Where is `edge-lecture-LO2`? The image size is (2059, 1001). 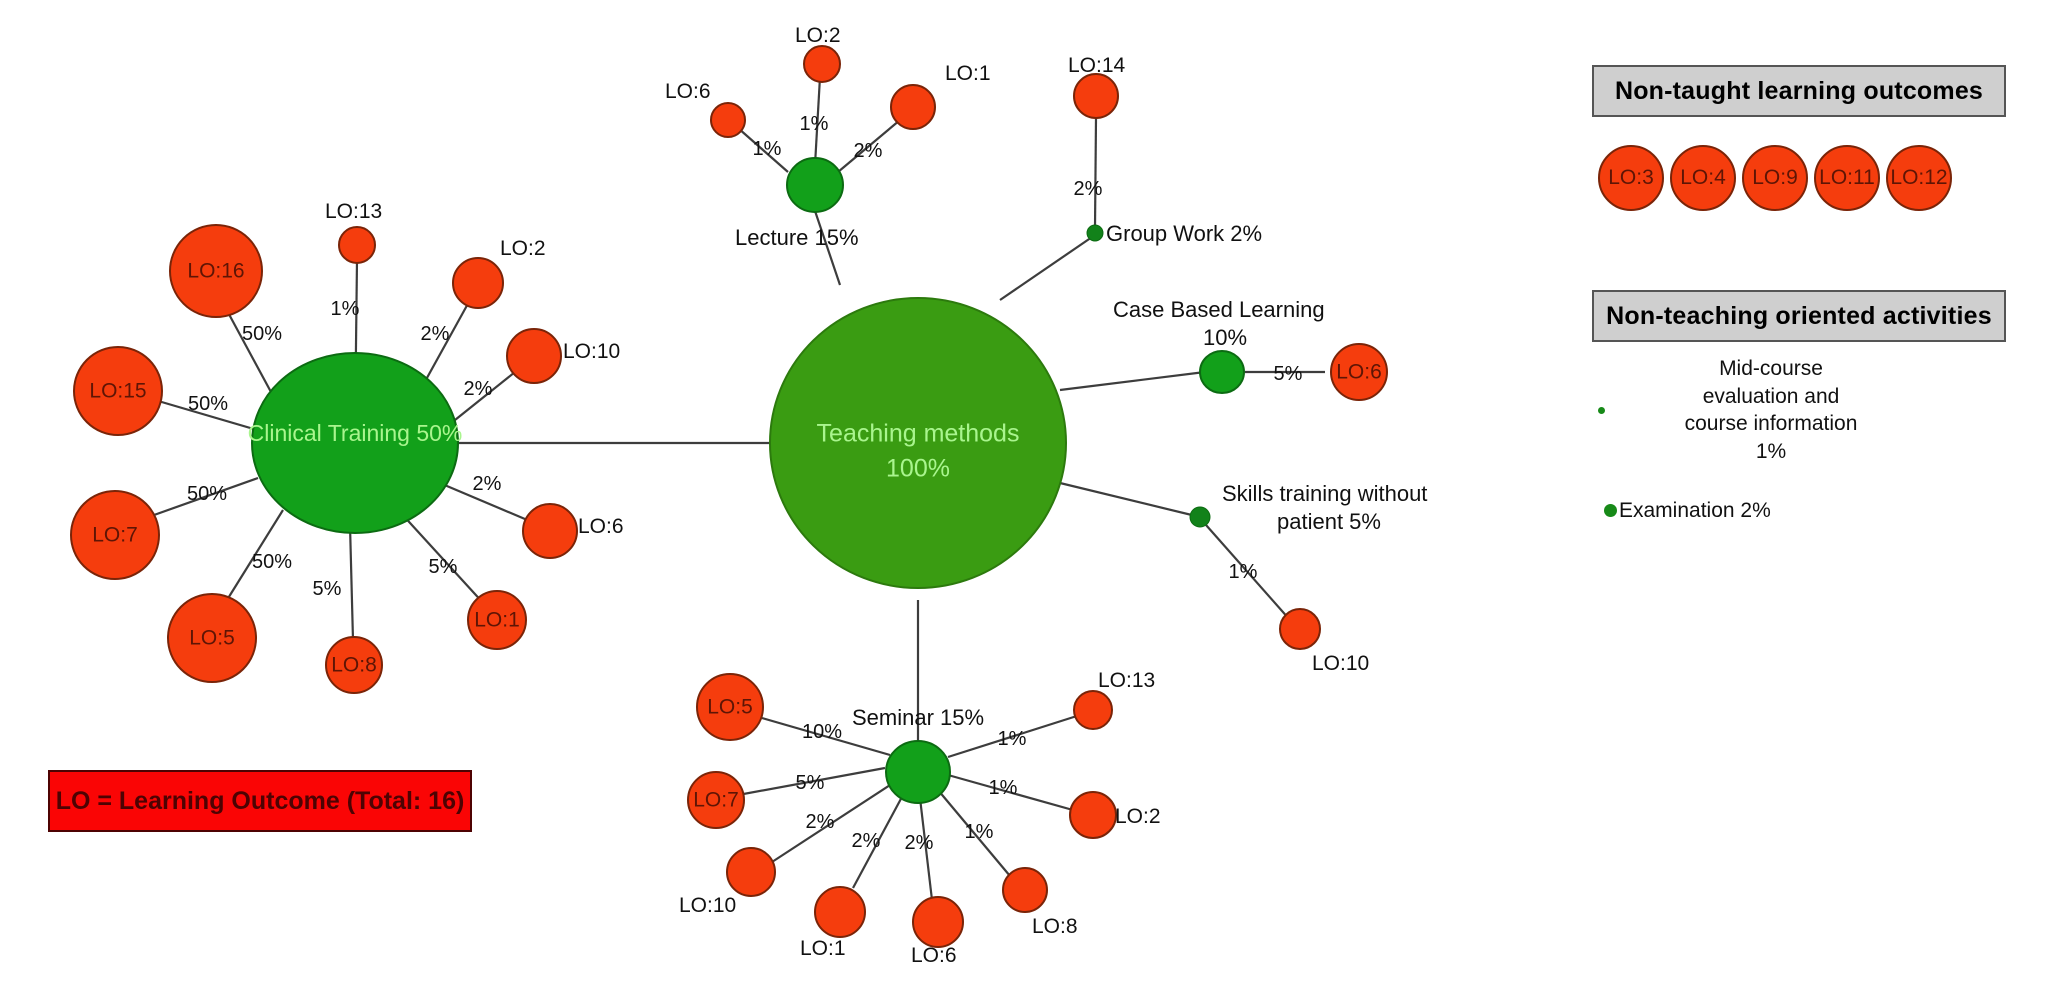
edge-lecture-LO2 is located at coordinates (817, 121).